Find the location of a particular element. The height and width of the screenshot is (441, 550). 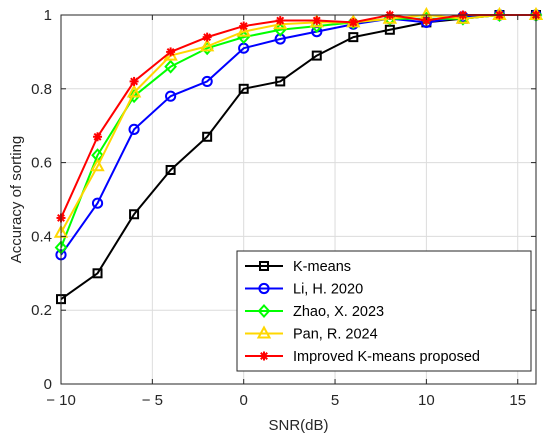

y-tick-label: 0 is located at coordinates (48, 384).